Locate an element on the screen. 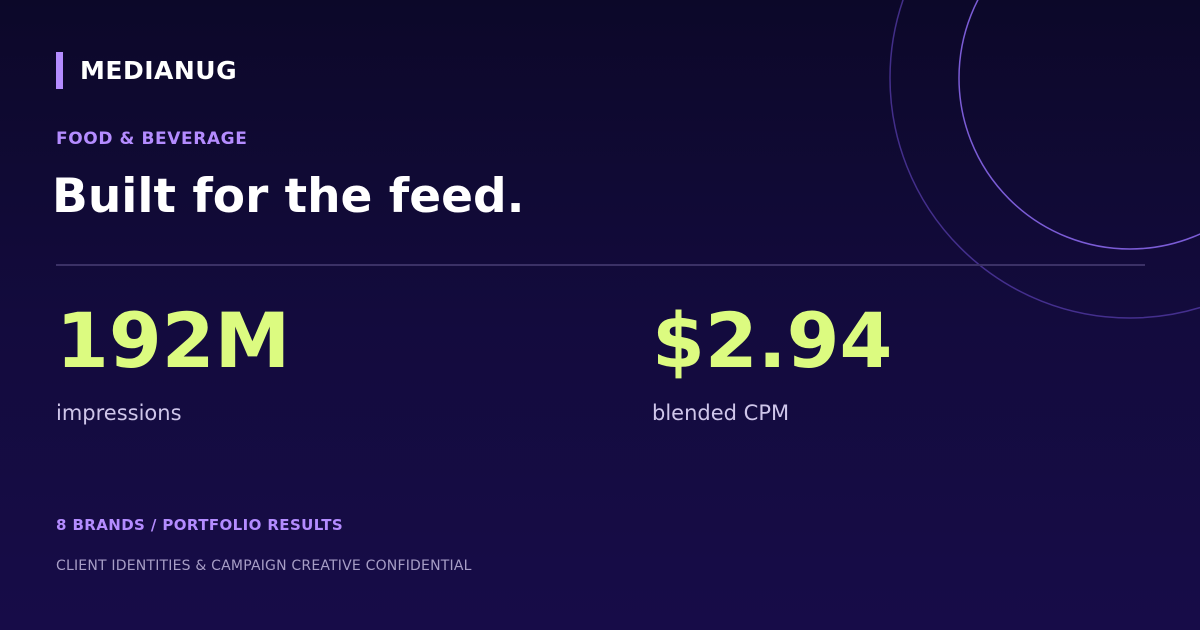 This screenshot has width=1200, height=630. outer-ring is located at coordinates (1044, 159).